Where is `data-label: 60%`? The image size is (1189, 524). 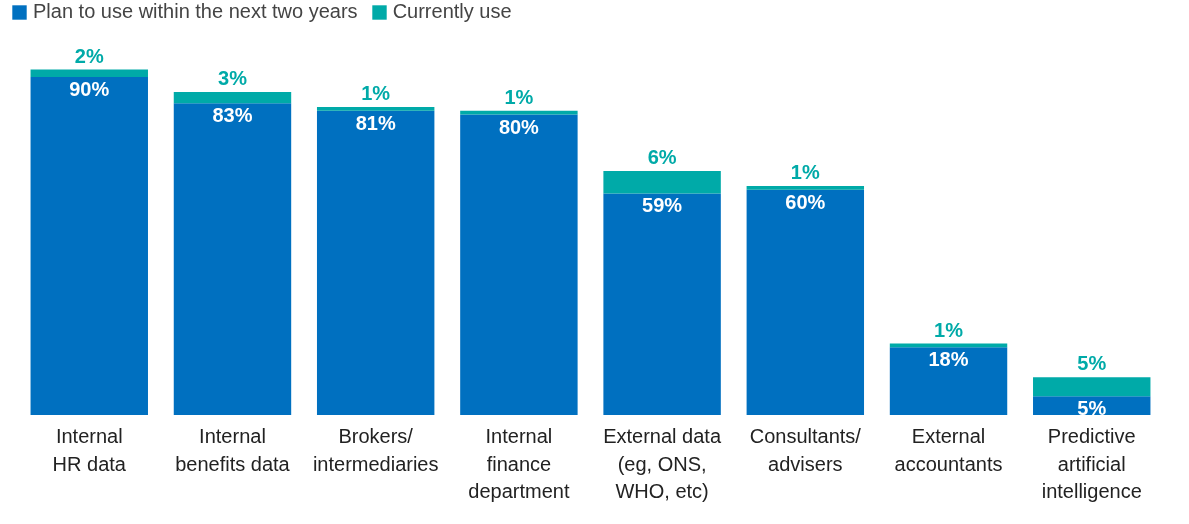 data-label: 60% is located at coordinates (805, 201).